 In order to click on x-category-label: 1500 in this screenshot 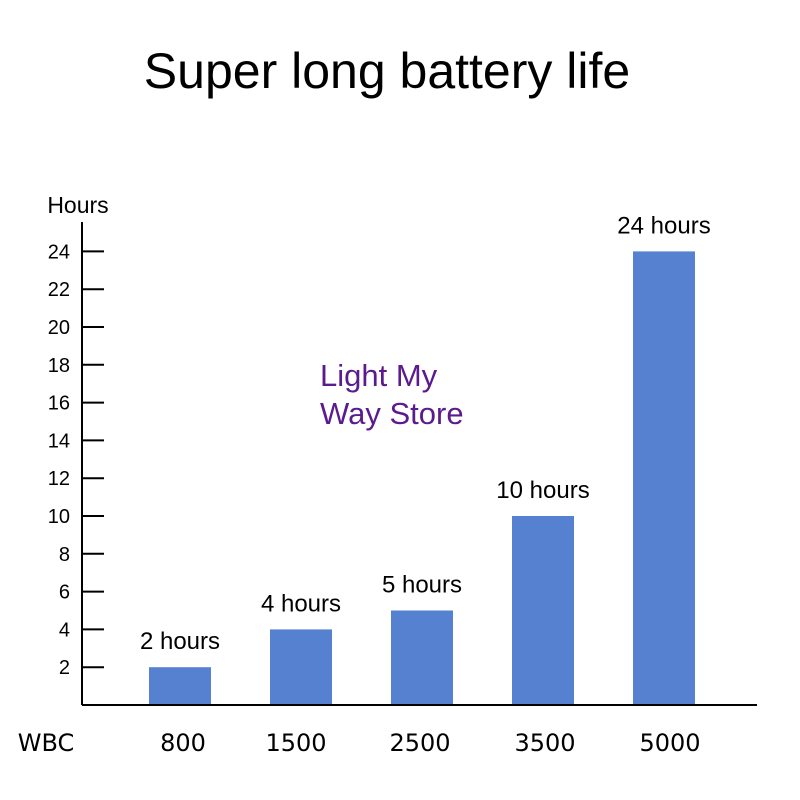, I will do `click(295, 743)`.